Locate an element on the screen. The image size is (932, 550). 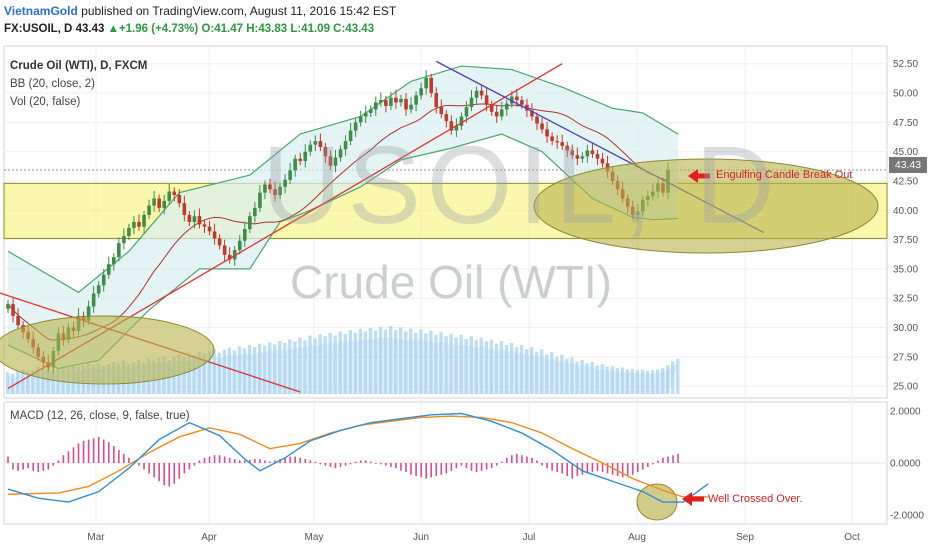
price-tick-1: 50.00 is located at coordinates (905, 94).